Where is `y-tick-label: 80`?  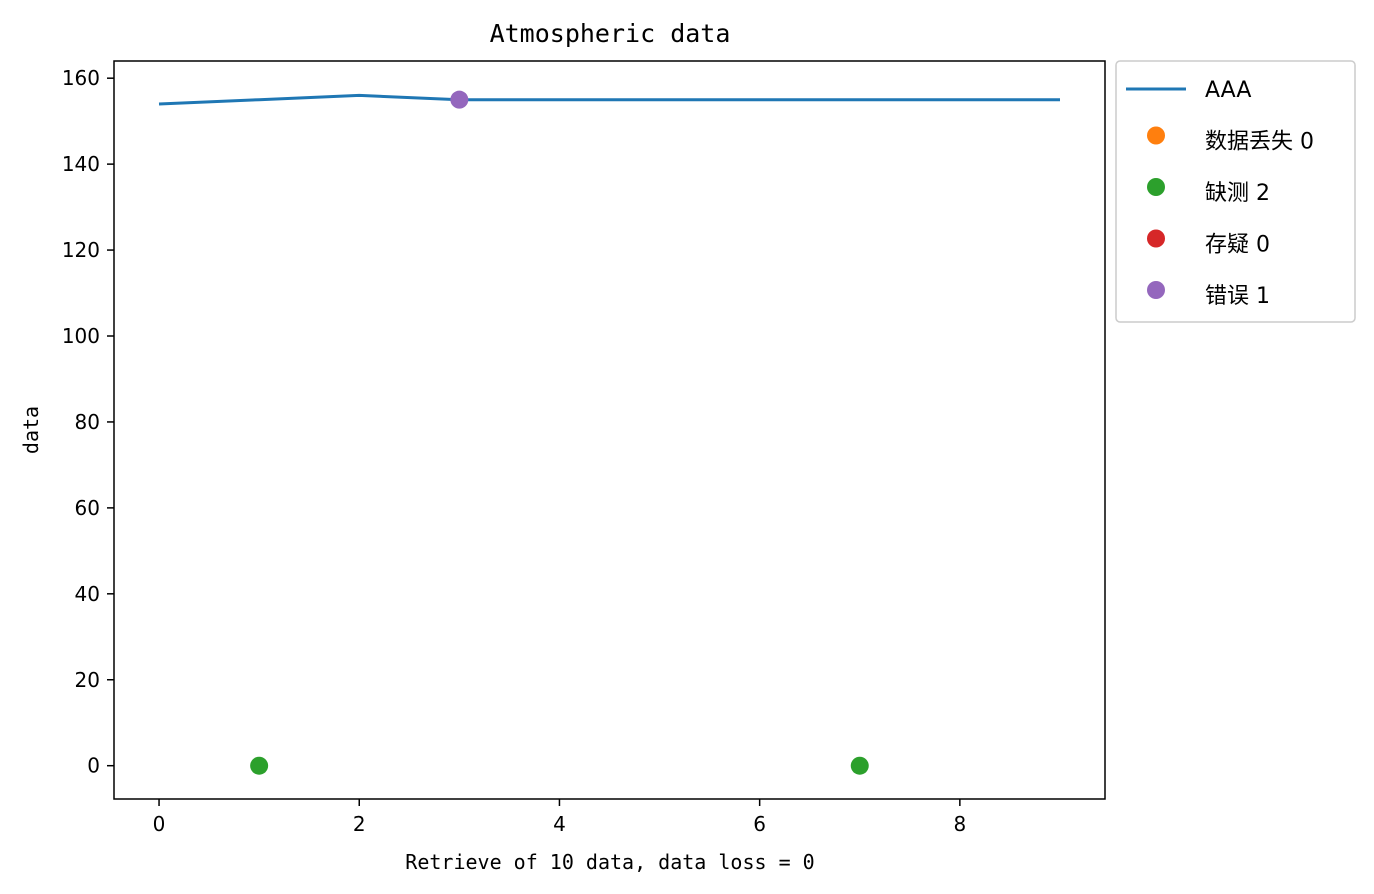 y-tick-label: 80 is located at coordinates (87, 422).